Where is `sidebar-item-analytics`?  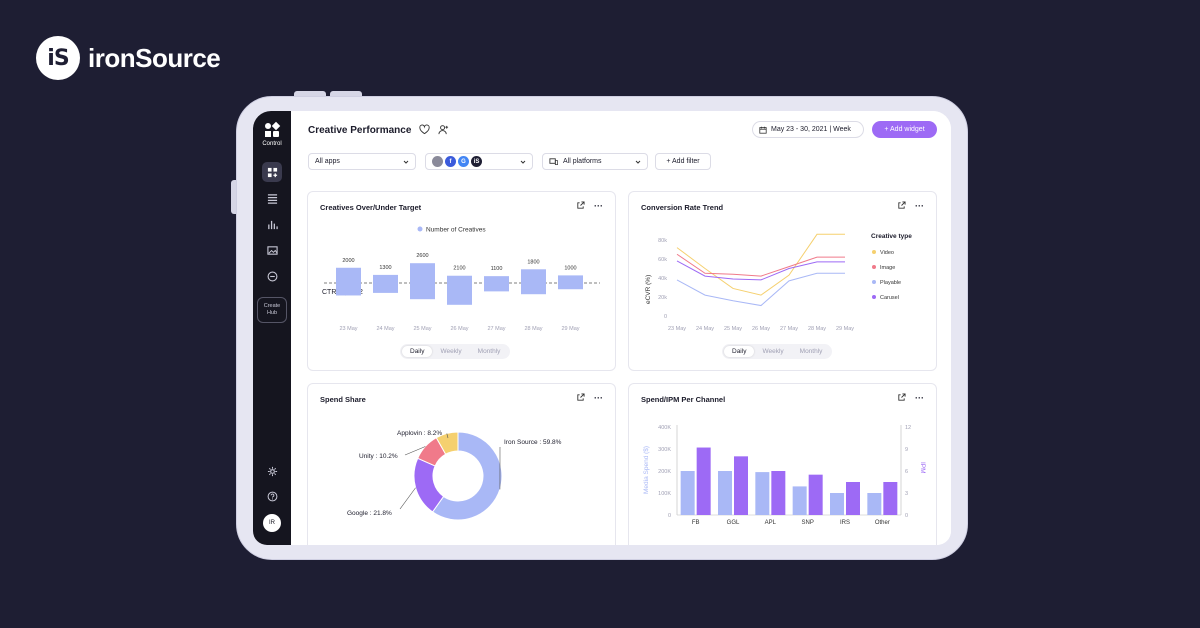 sidebar-item-analytics is located at coordinates (272, 224).